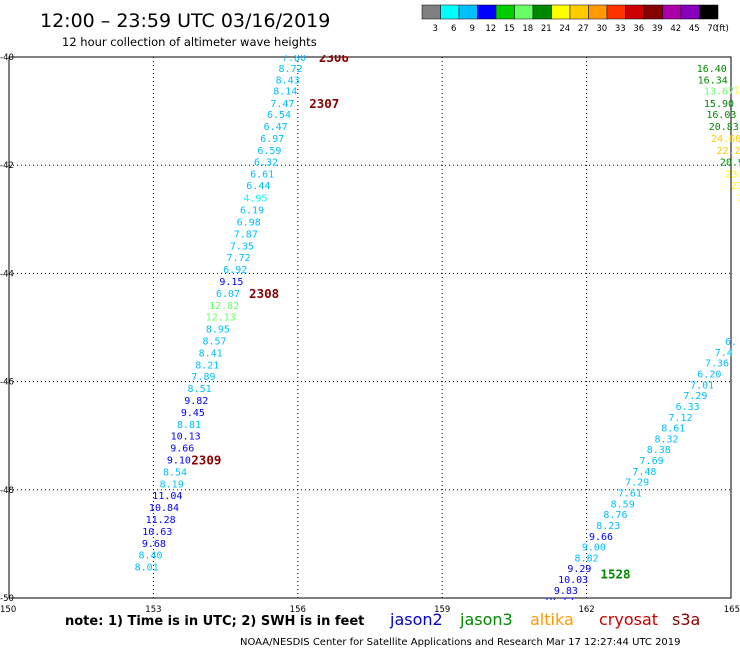  I want to click on wave-height-value: 16.34, so click(713, 81).